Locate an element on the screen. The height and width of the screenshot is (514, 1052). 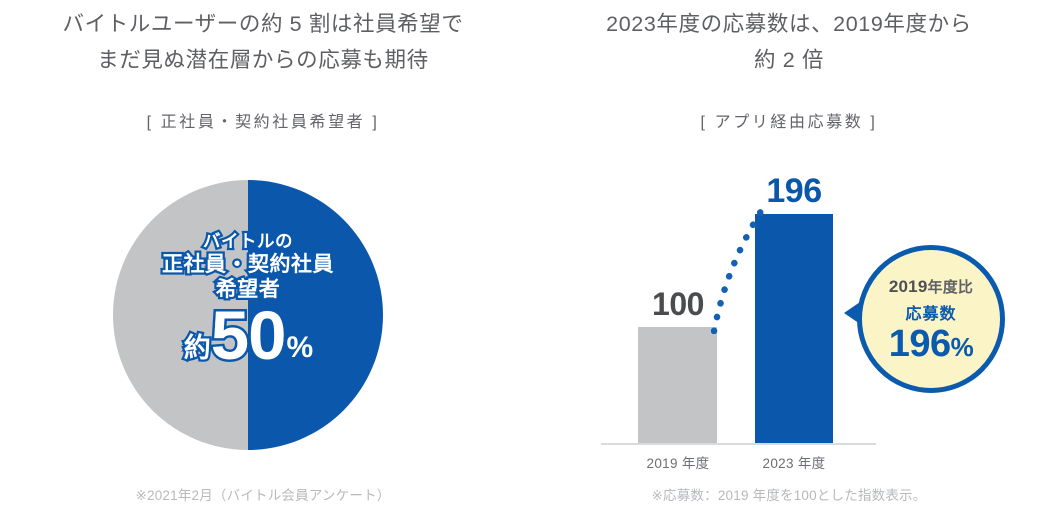
bar-value-2019: 100 is located at coordinates (678, 304).